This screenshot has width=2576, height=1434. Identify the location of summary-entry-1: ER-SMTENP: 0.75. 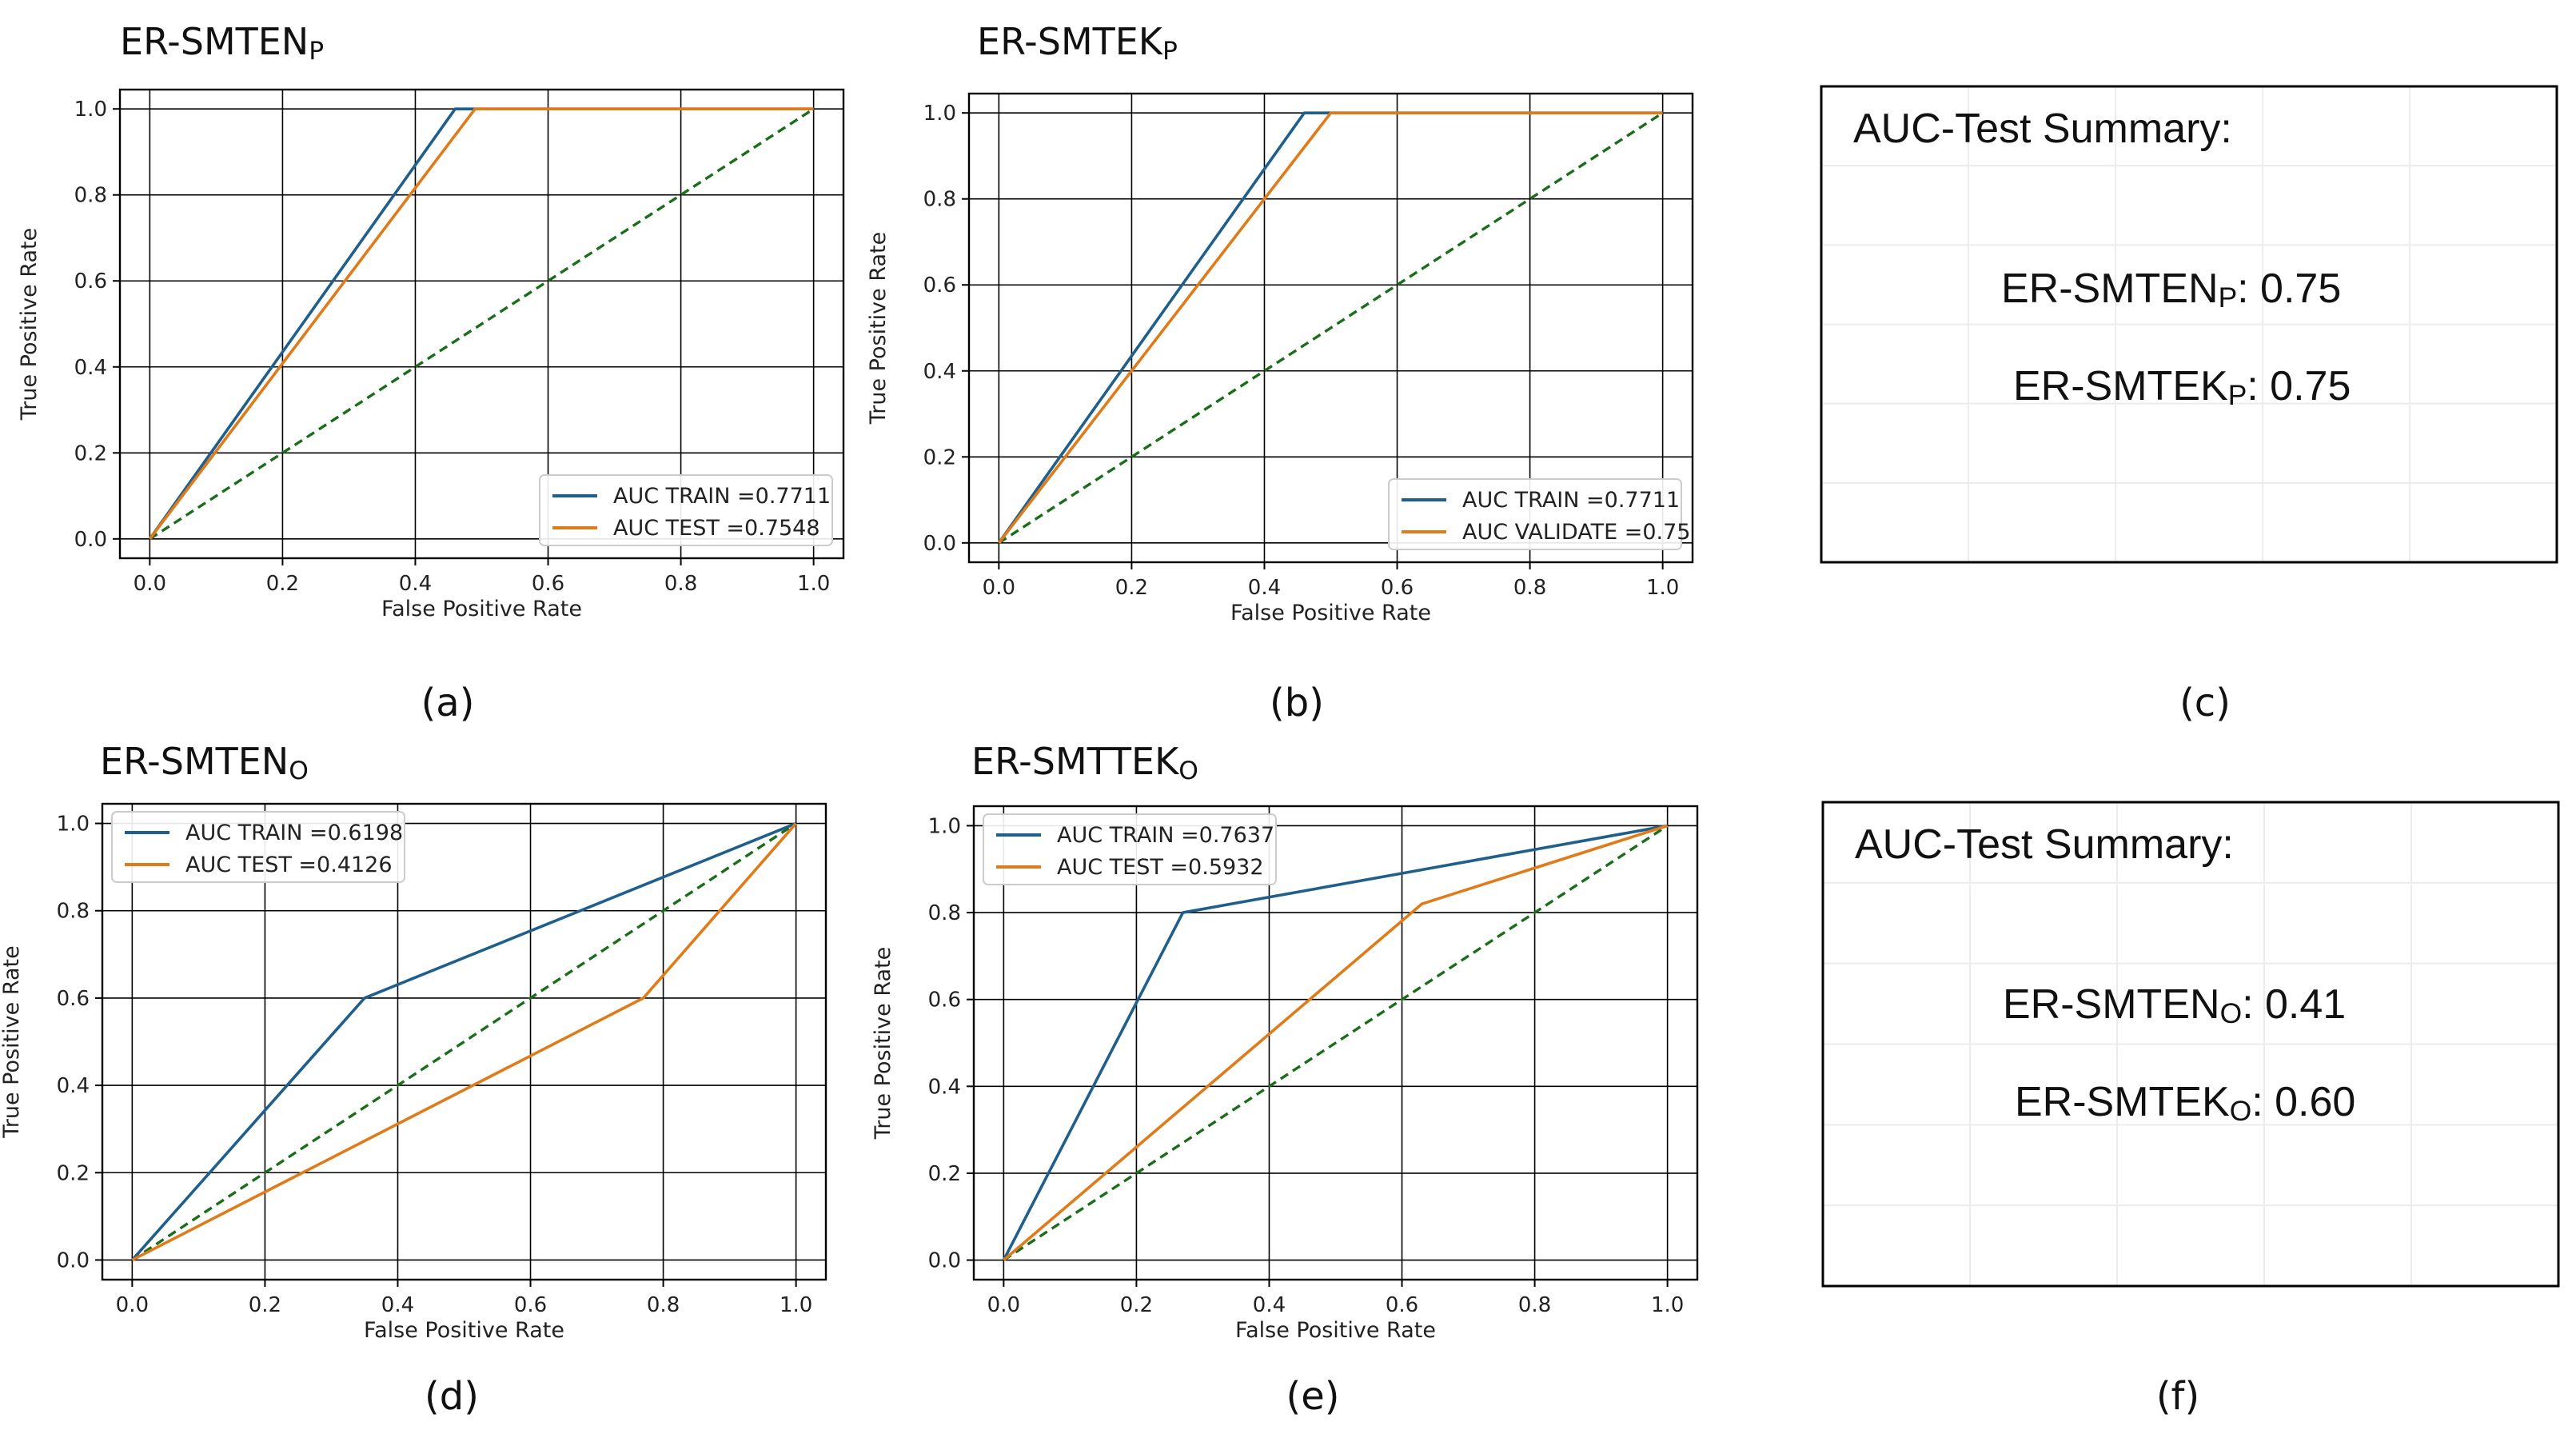
(2171, 290).